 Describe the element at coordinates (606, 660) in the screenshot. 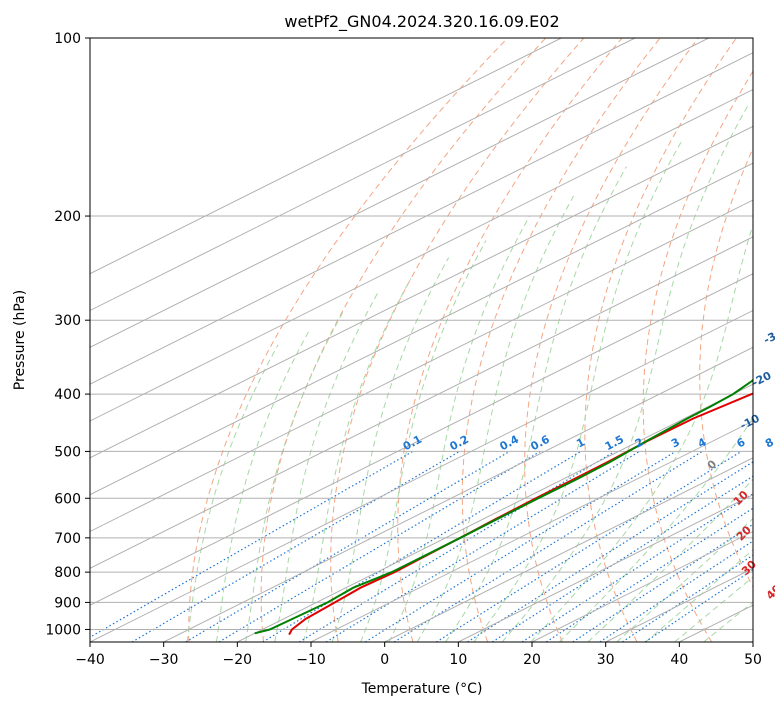

I see `x-tick-label: 30` at that location.